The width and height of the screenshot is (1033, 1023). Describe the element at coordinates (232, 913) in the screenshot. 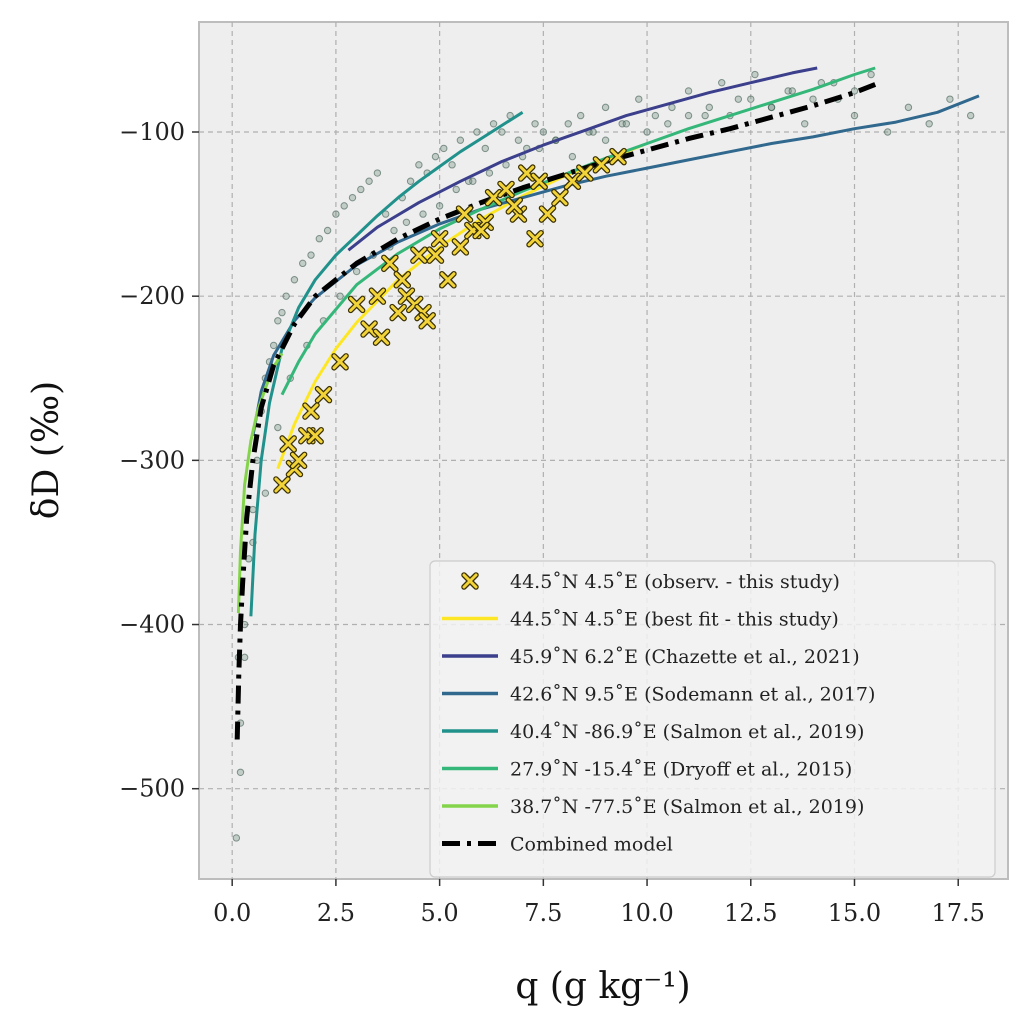

I see `x-tick-label: 0.0` at that location.